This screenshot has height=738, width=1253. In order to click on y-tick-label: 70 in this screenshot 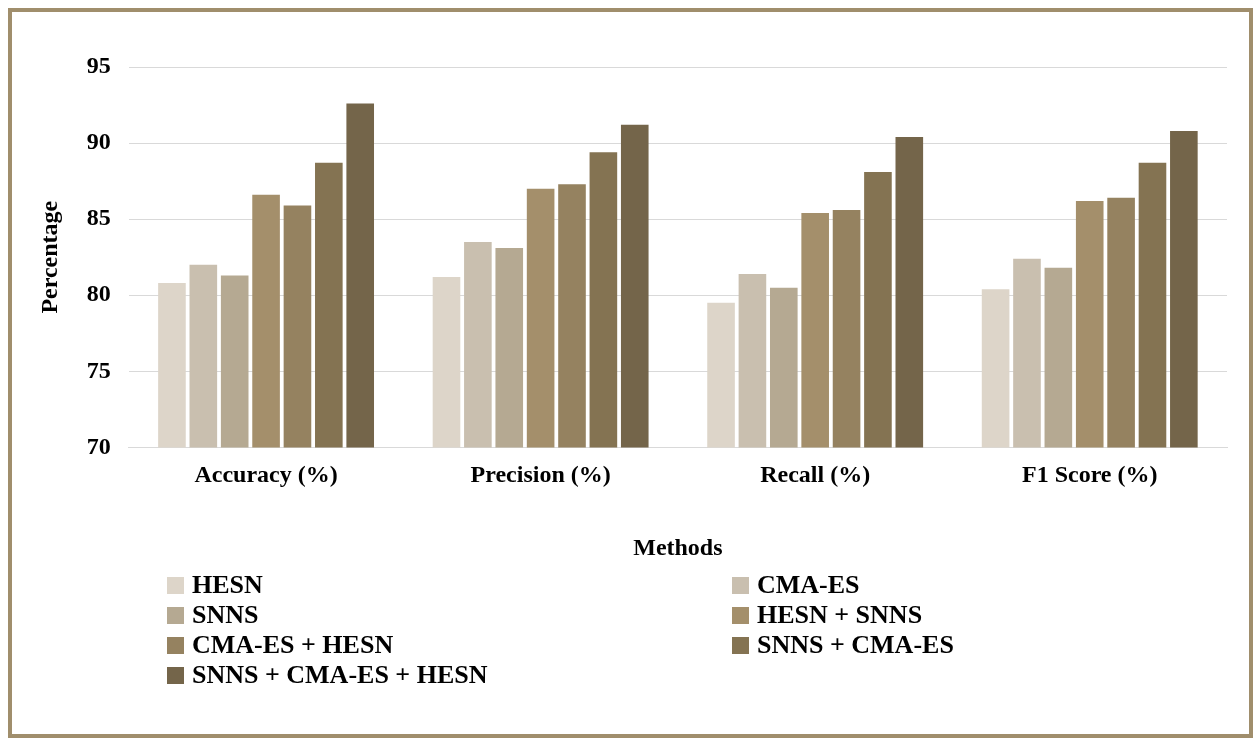, I will do `click(98, 445)`.